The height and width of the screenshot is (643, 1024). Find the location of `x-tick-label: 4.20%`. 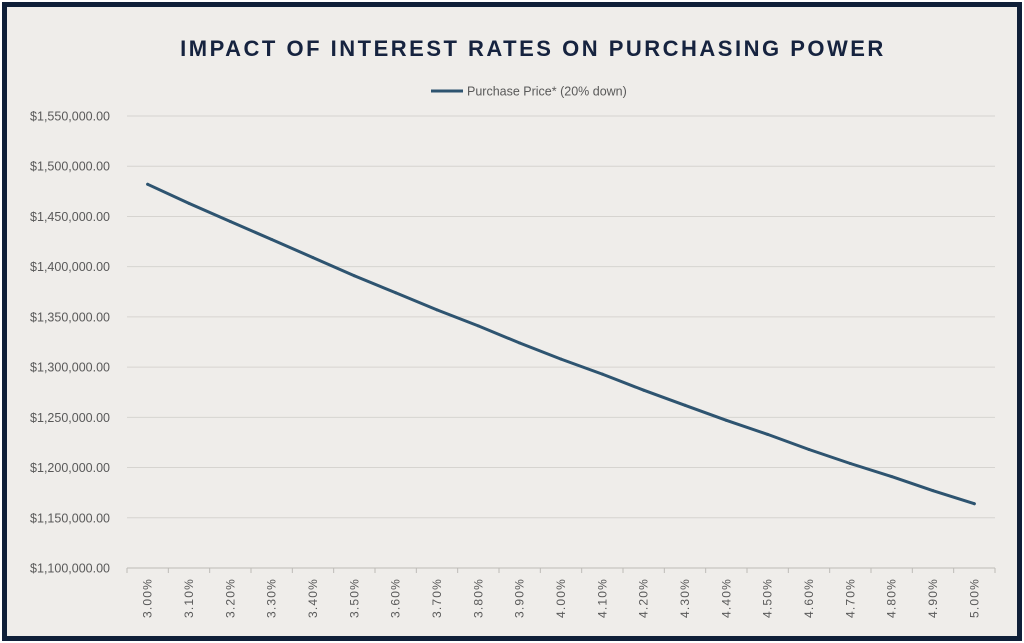

x-tick-label: 4.20% is located at coordinates (644, 598).